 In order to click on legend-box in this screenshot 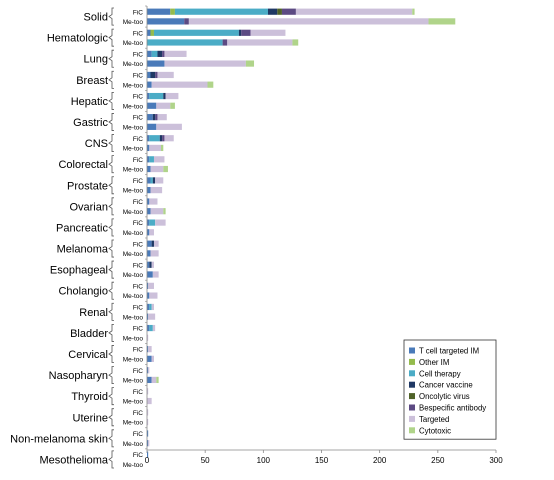, I will do `click(450, 389)`.